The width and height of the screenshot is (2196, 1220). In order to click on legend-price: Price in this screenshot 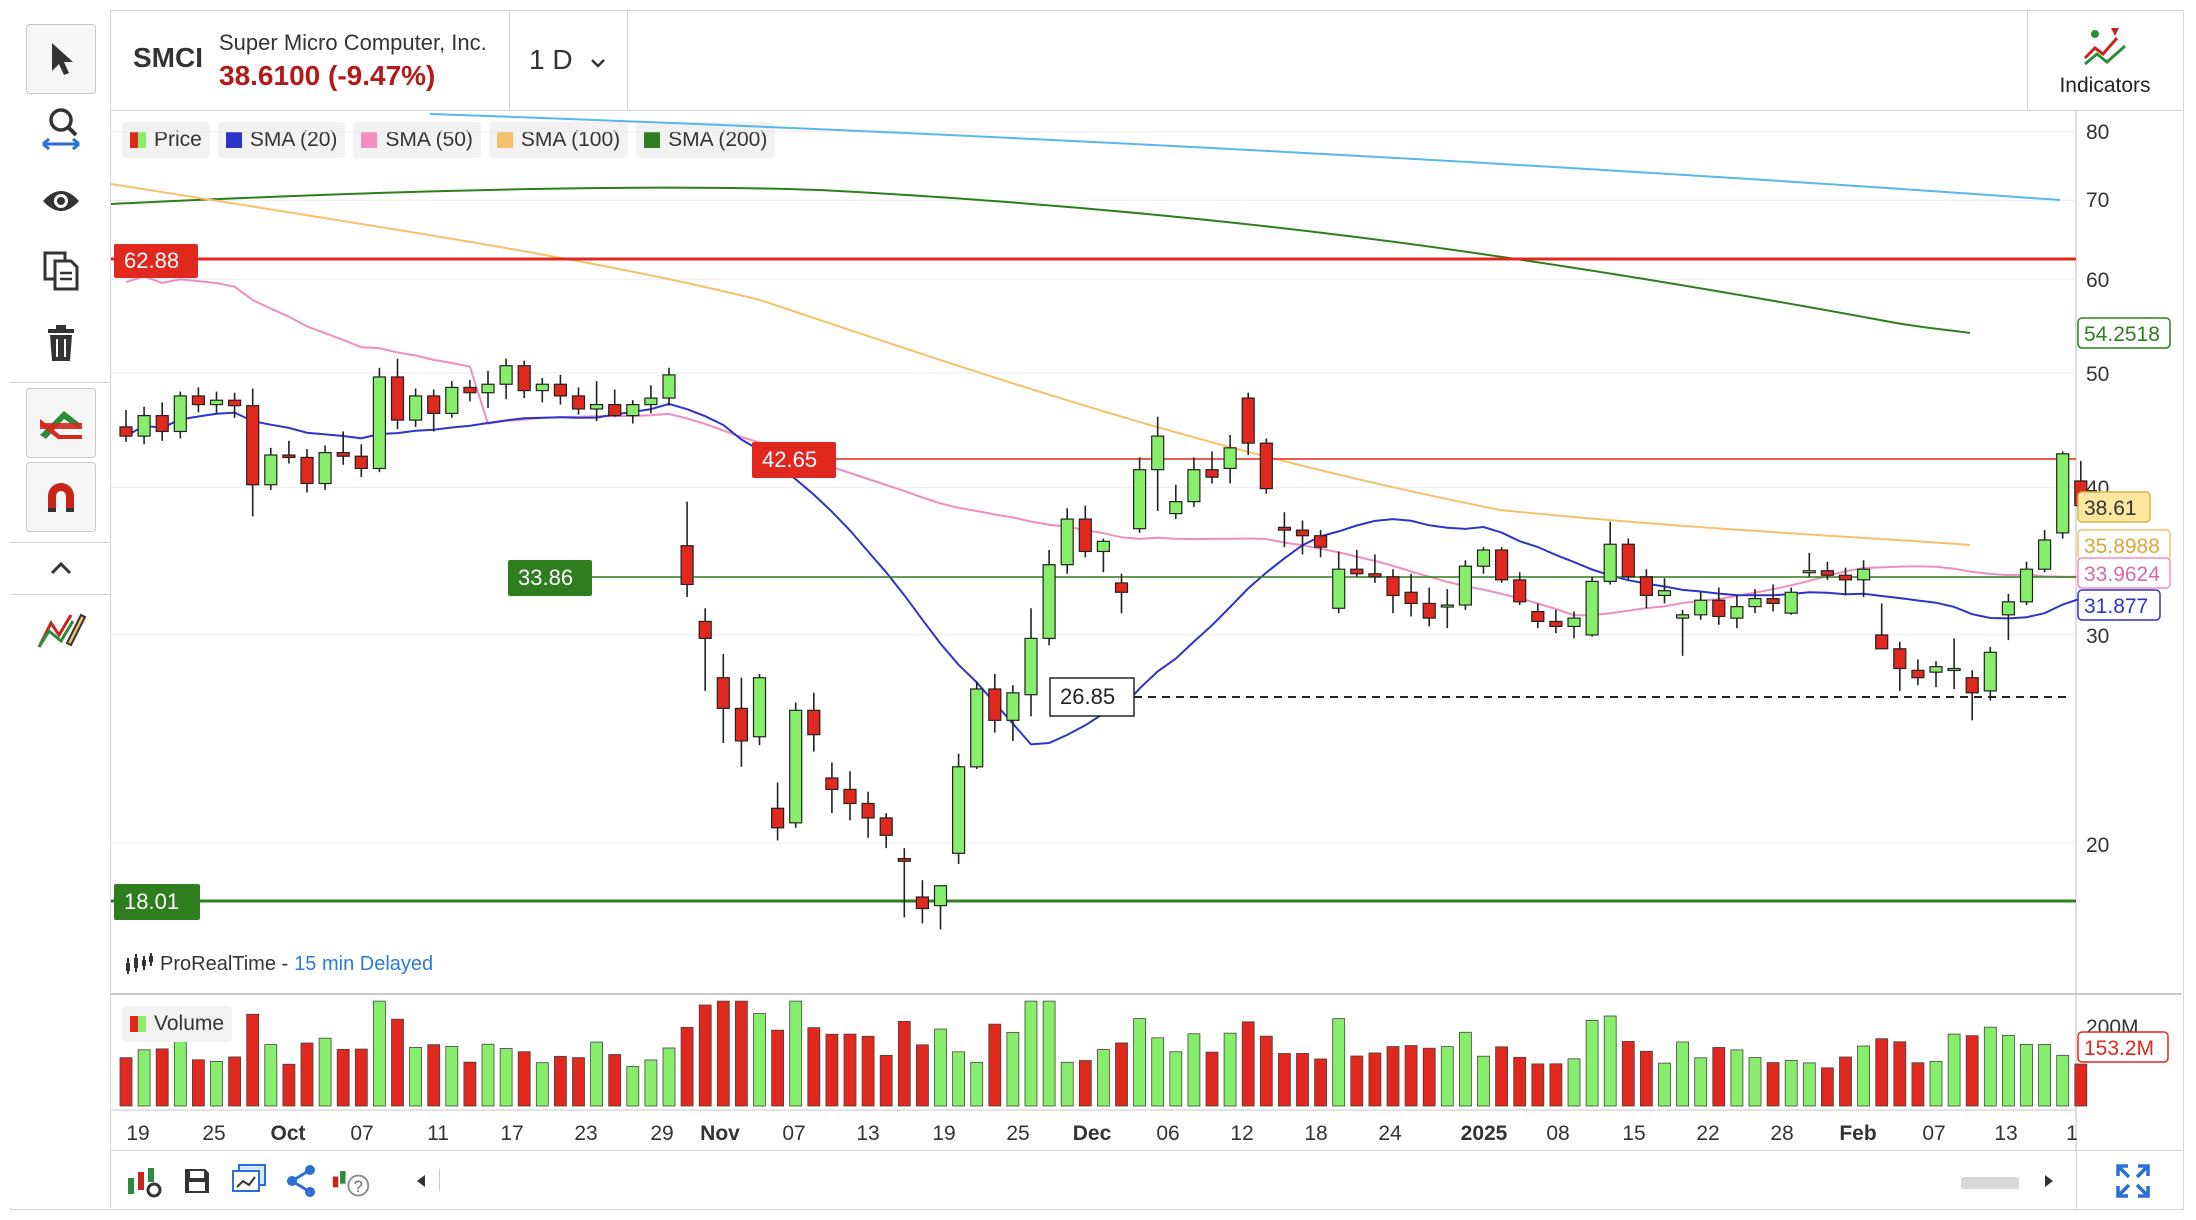, I will do `click(166, 140)`.